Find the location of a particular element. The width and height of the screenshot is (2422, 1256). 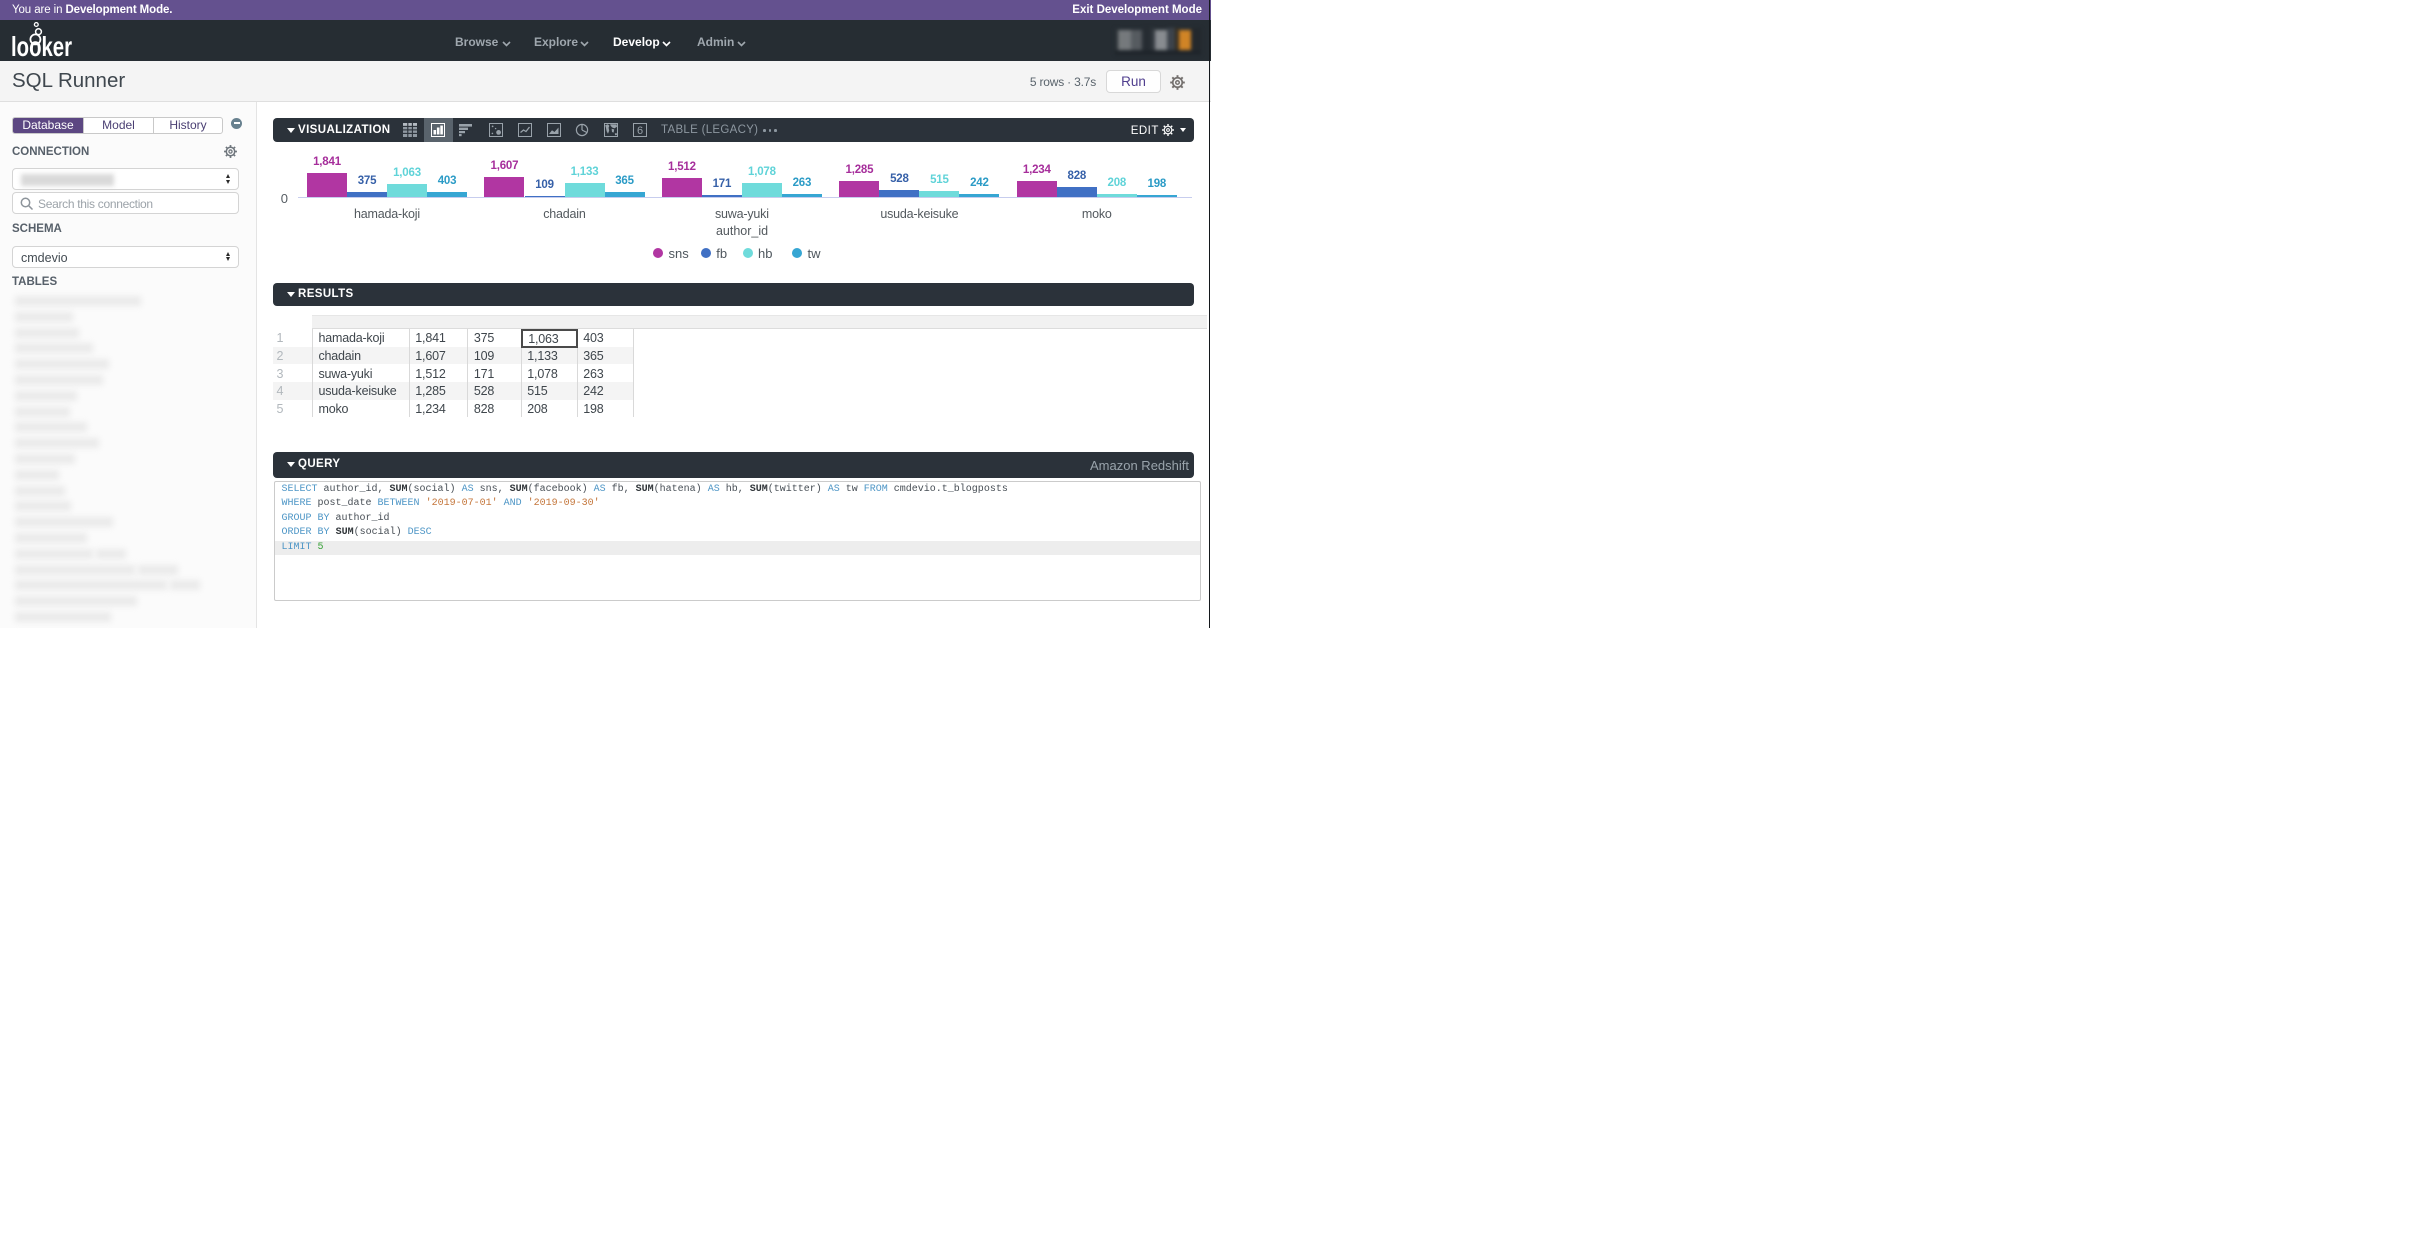

svg-text: 6 is located at coordinates (640, 131).